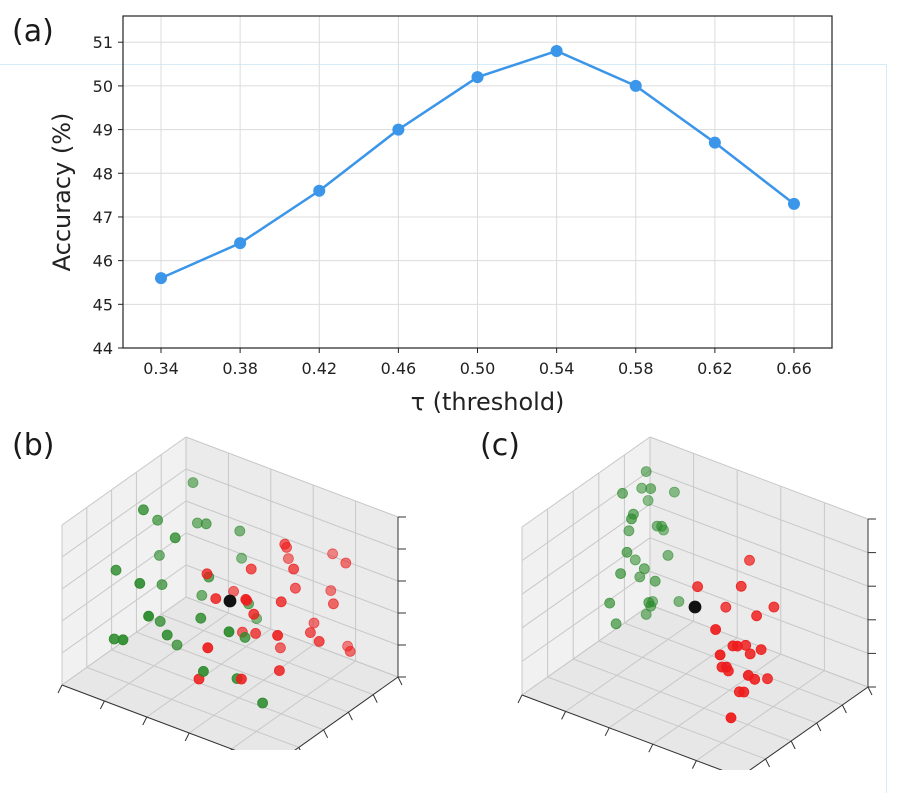 The image size is (898, 794). What do you see at coordinates (33, 31) in the screenshot?
I see `panel-label-a: (a)` at bounding box center [33, 31].